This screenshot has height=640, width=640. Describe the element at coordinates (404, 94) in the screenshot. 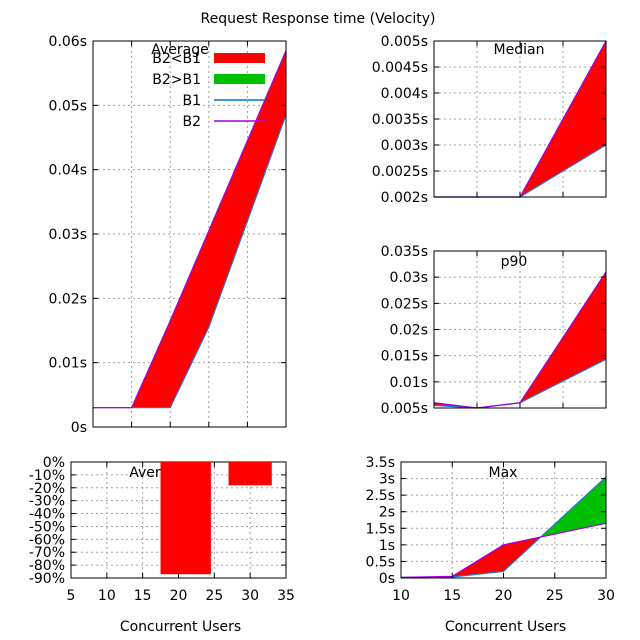

I see `y-tick-label: 0.004s` at that location.